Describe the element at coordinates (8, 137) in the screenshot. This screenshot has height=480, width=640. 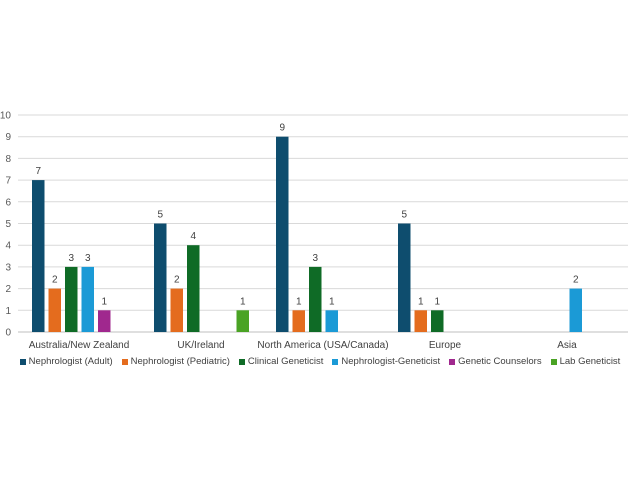
I see `y-tick-label: 9` at that location.